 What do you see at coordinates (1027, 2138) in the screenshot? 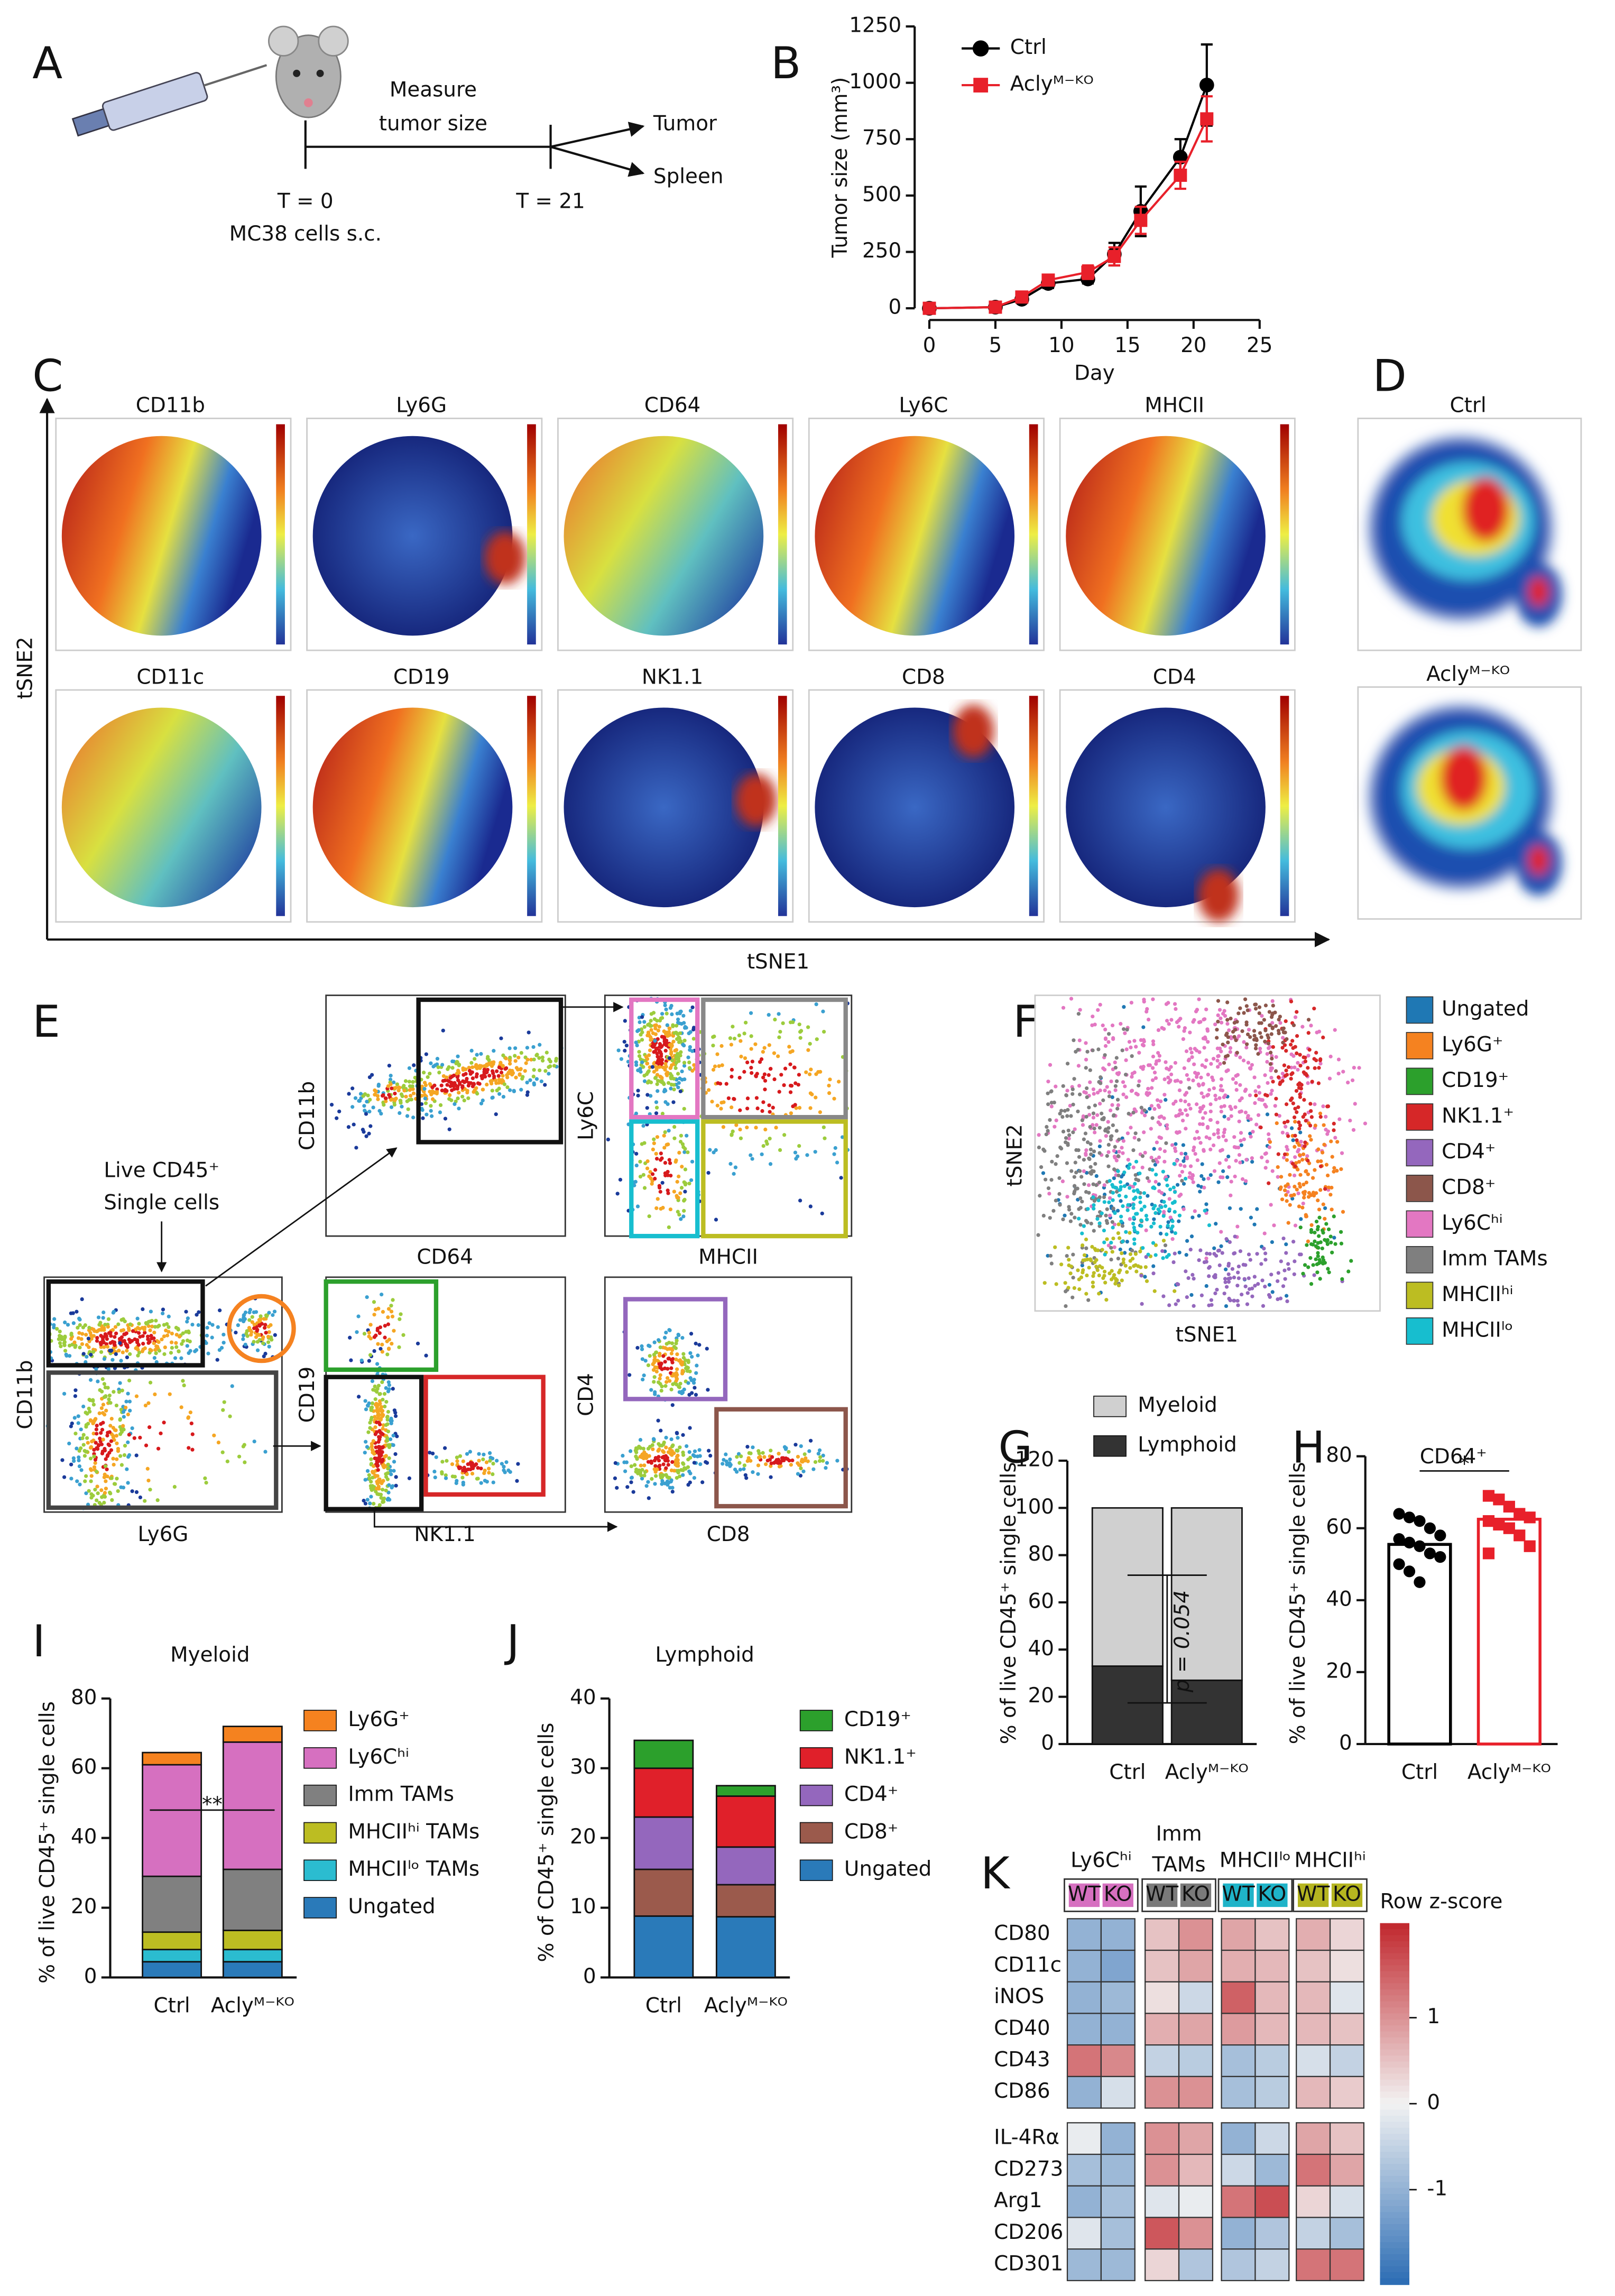
I see `row-label: IL-4Rα` at bounding box center [1027, 2138].